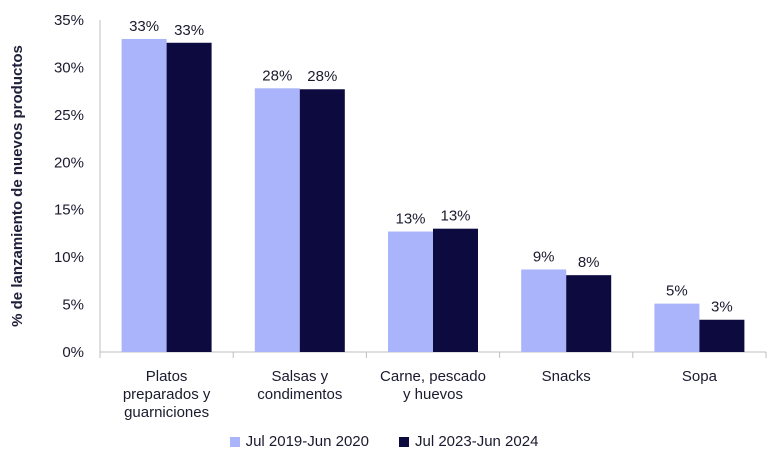  I want to click on y-tick-label: 20%, so click(69, 162).